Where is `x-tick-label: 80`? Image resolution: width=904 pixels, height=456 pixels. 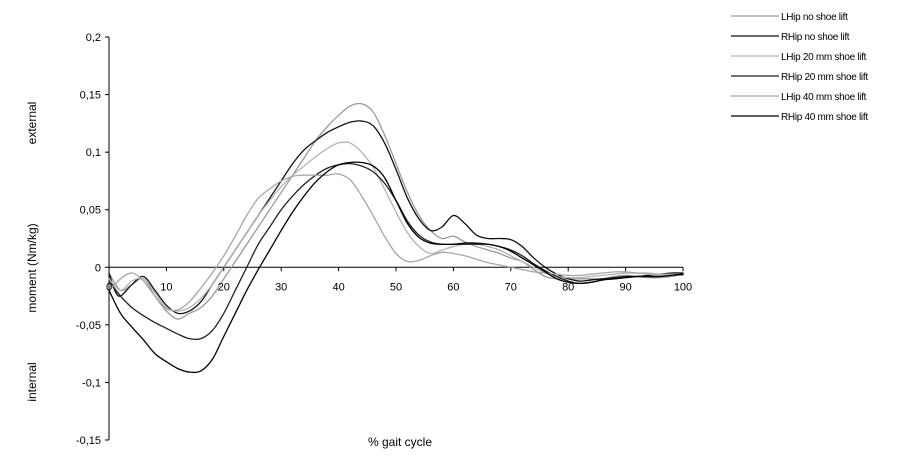 x-tick-label: 80 is located at coordinates (568, 287).